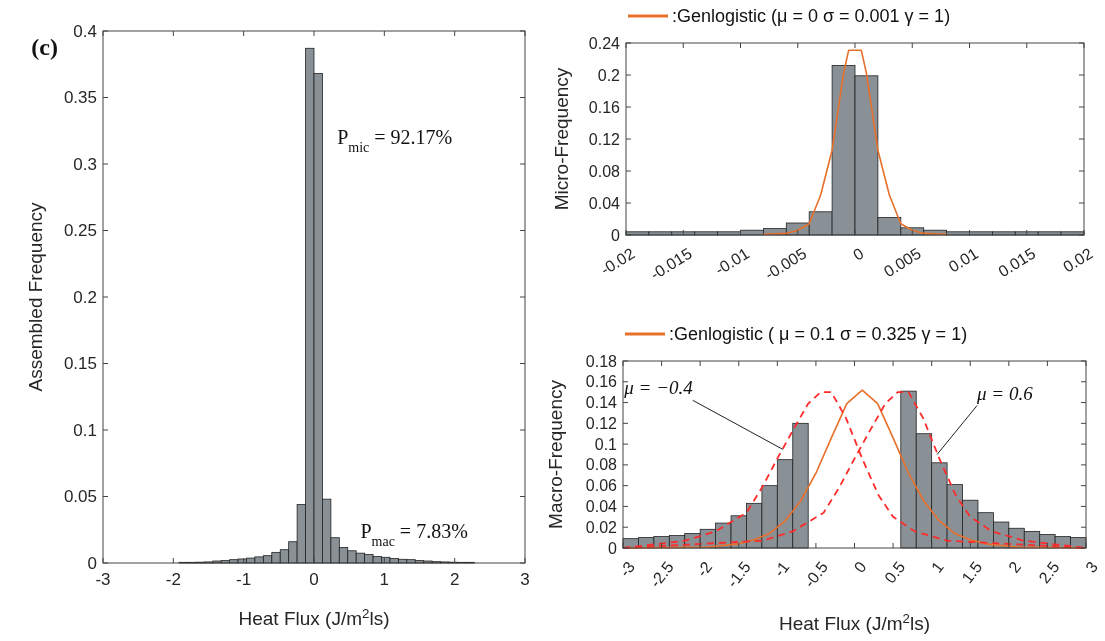  I want to click on x-tick-label: 0.5, so click(895, 572).